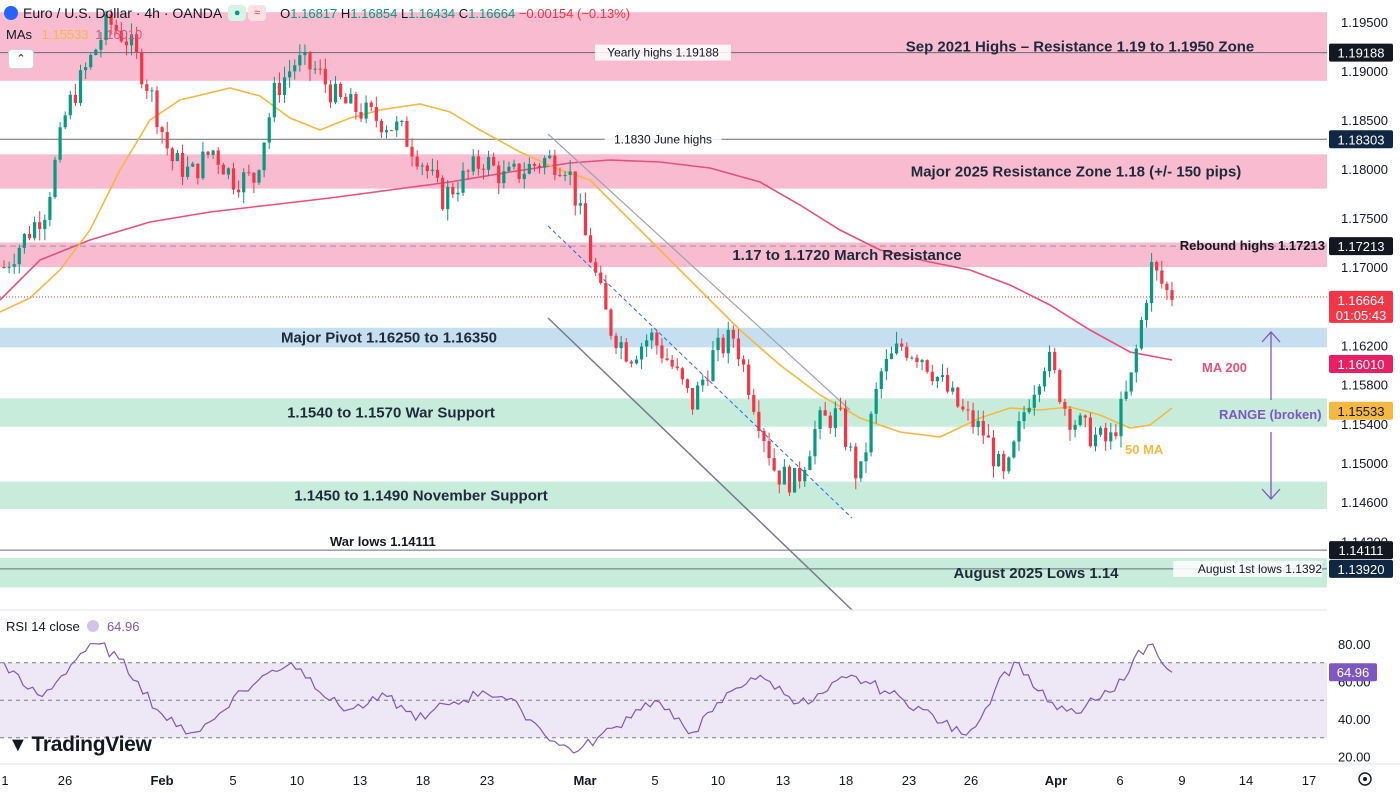 The image size is (1400, 793). Describe the element at coordinates (1364, 345) in the screenshot. I see `price-tick-6: 1.16200` at that location.